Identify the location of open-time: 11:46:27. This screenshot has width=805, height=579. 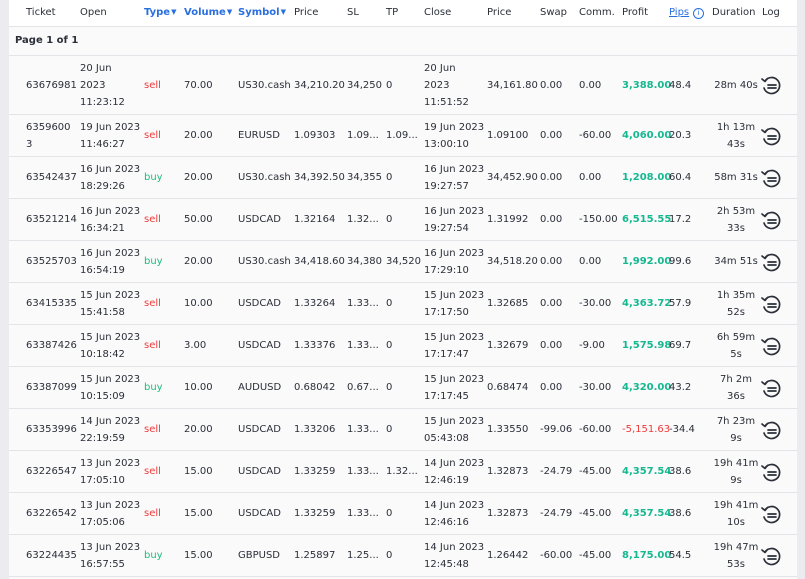
(102, 144).